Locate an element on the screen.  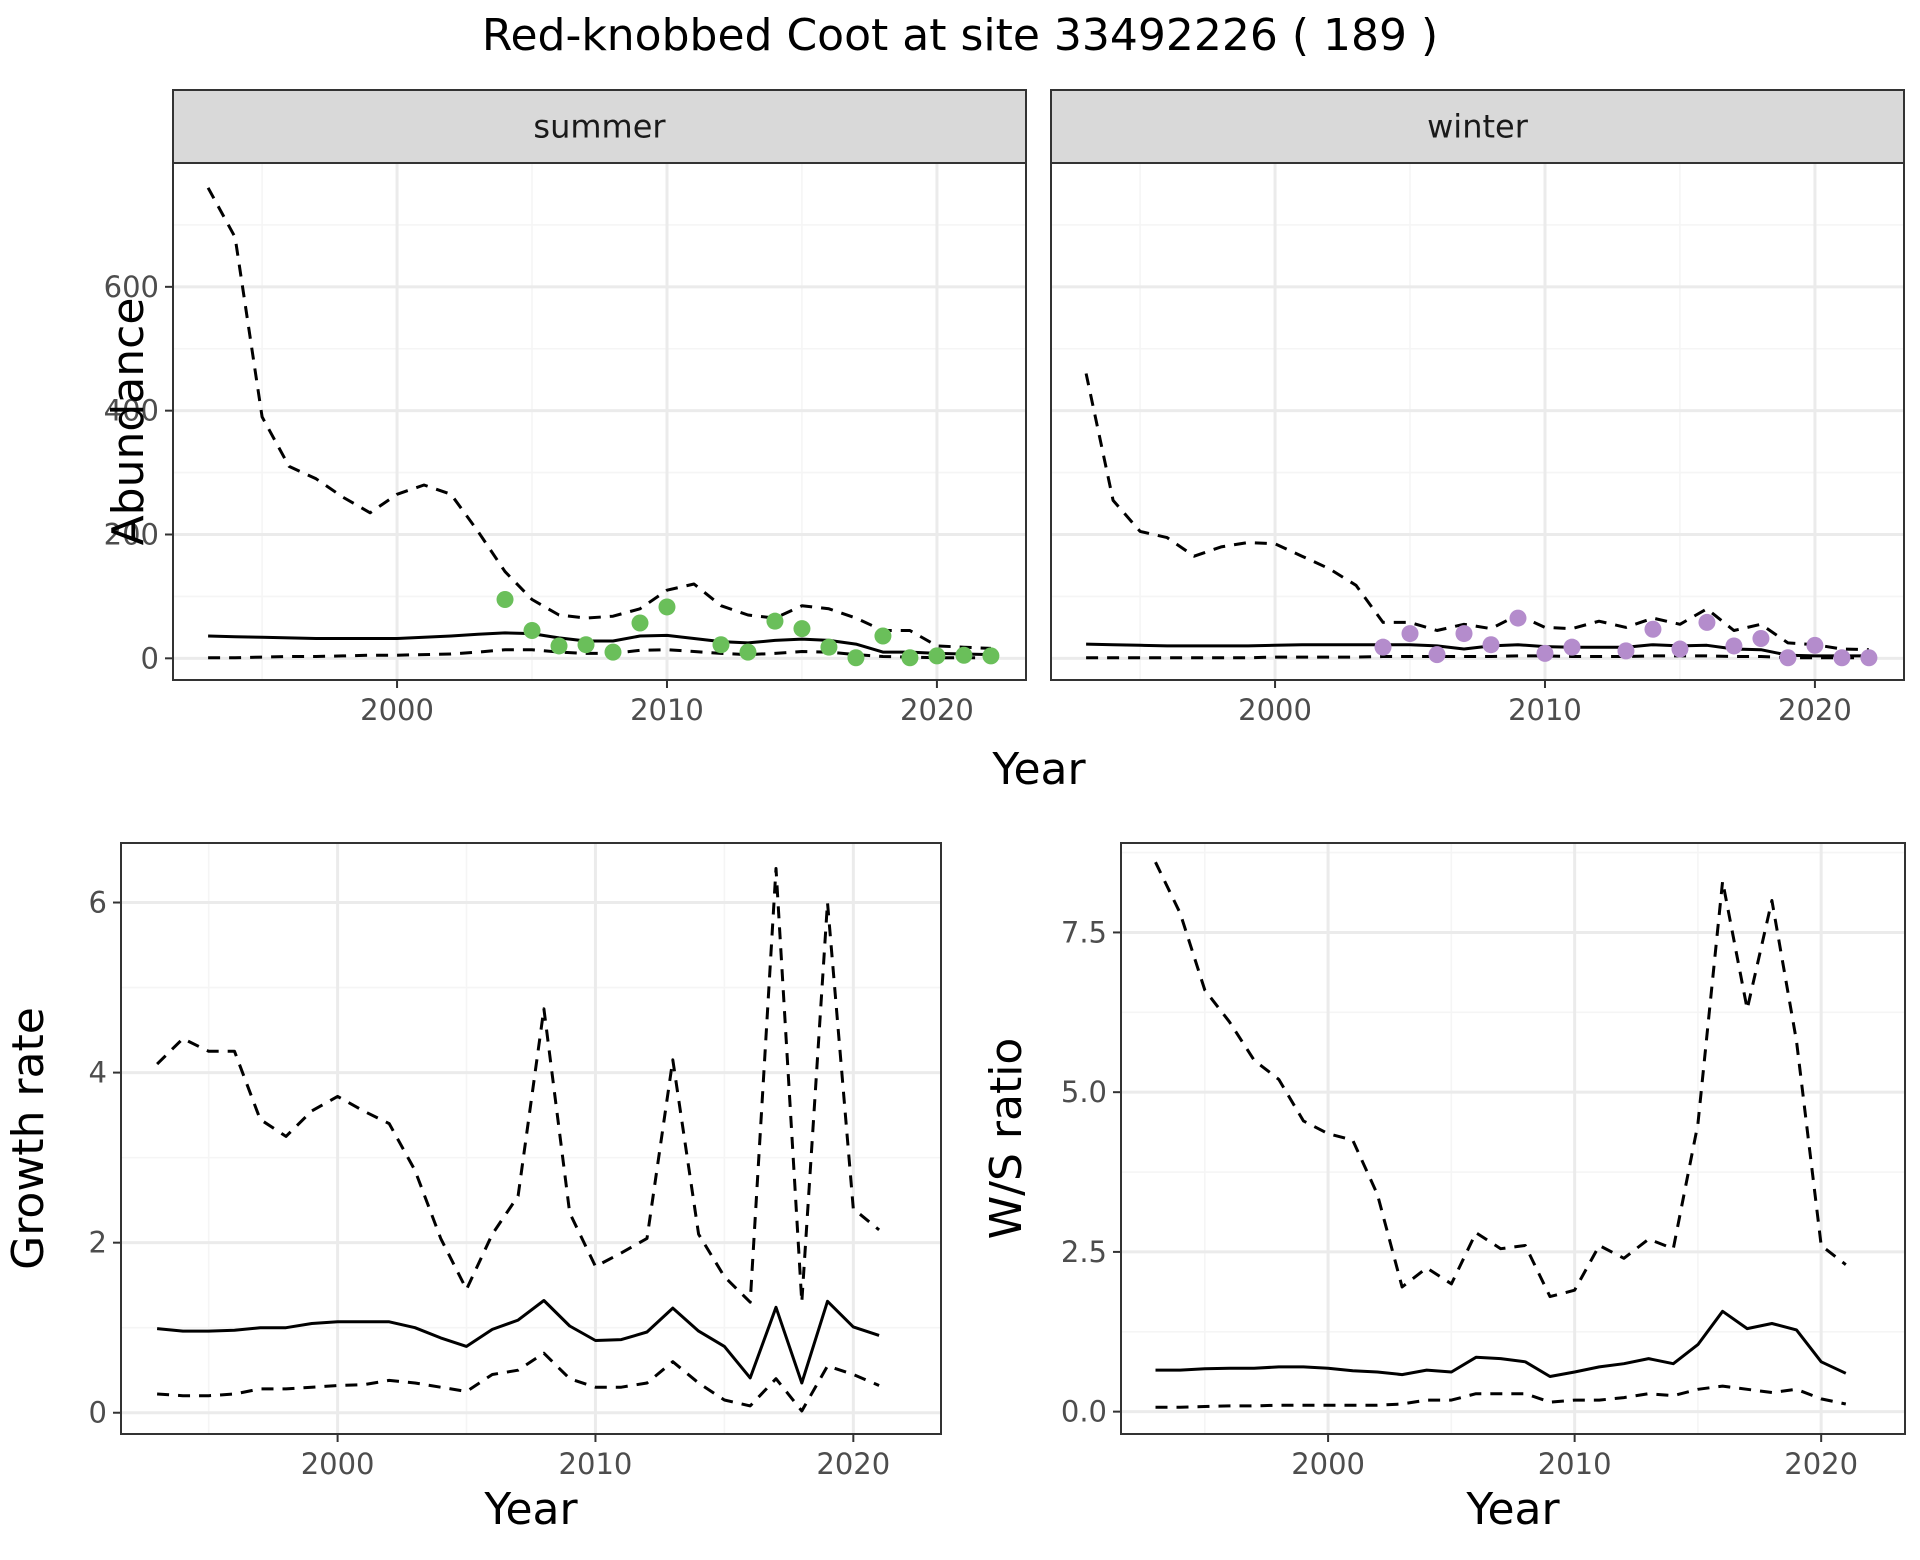
y-axis: 0 2 4 6 is located at coordinates (105, 1158).